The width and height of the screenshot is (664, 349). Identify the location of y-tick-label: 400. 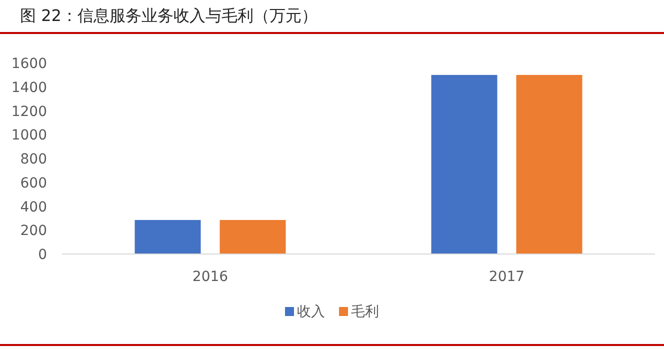
(33, 207).